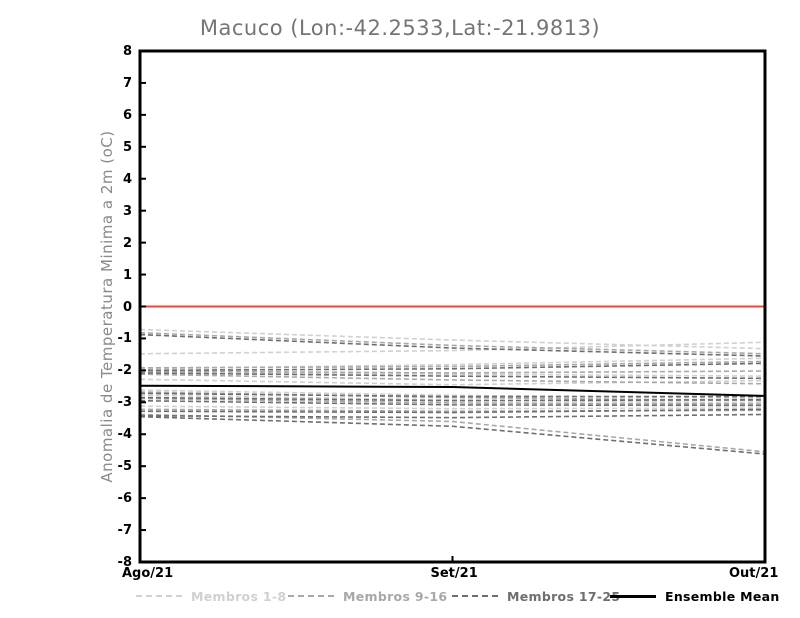 This screenshot has height=618, width=800. What do you see at coordinates (127, 307) in the screenshot?
I see `y-tick-label: 0` at bounding box center [127, 307].